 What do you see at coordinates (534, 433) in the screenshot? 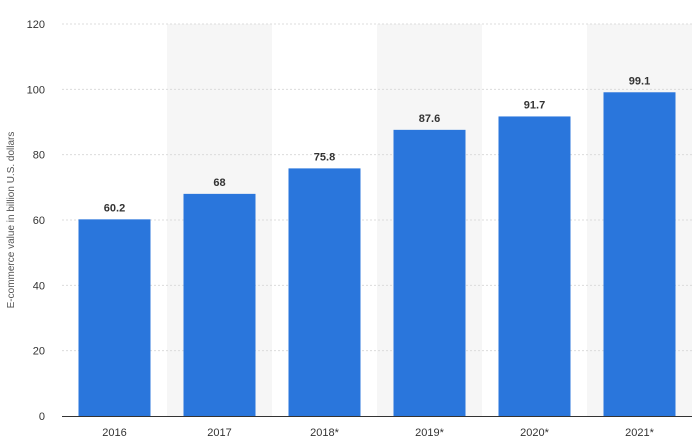
I see `x-tick-label: 2020*` at bounding box center [534, 433].